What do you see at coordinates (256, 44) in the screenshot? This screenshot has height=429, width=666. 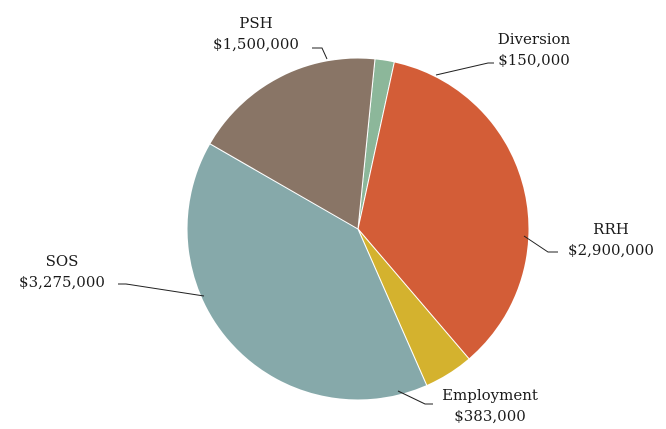 I see `slice-label-psh-value: $1,500,000` at bounding box center [256, 44].